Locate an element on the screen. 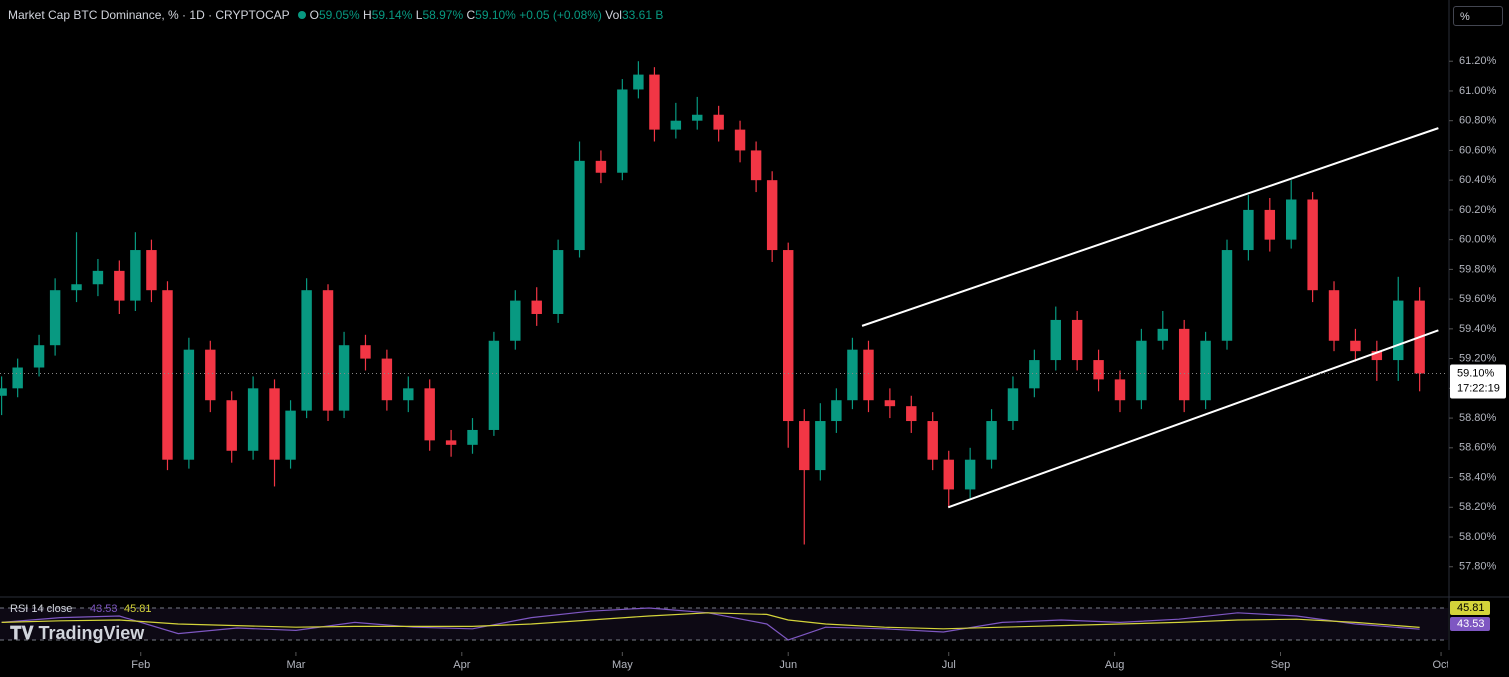  y-tick-label: 59.20% is located at coordinates (1478, 358).